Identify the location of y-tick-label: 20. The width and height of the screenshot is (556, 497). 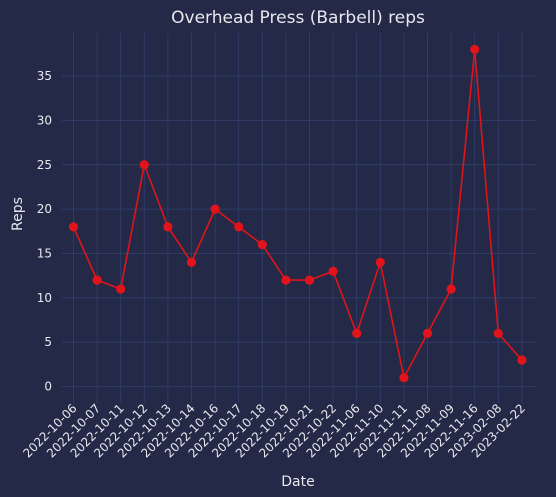
(44, 209).